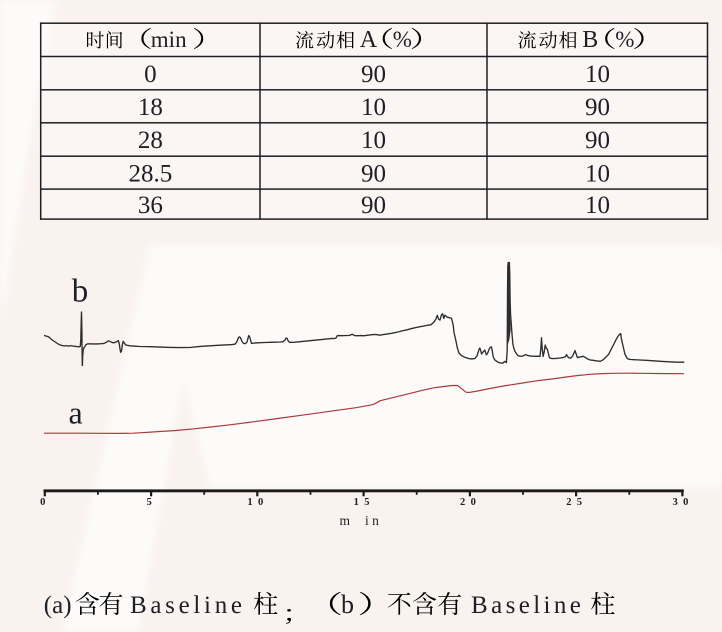 This screenshot has width=722, height=632. I want to click on svg-text: (a), so click(58, 605).